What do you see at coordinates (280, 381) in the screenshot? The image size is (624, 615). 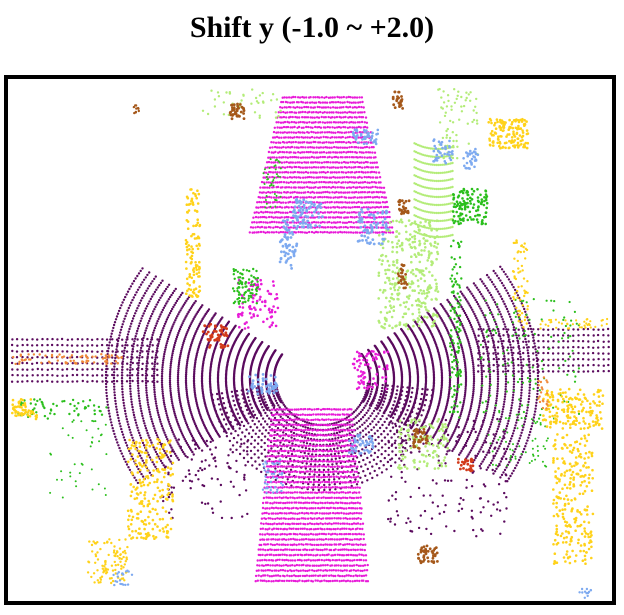 I see `pole-points` at bounding box center [280, 381].